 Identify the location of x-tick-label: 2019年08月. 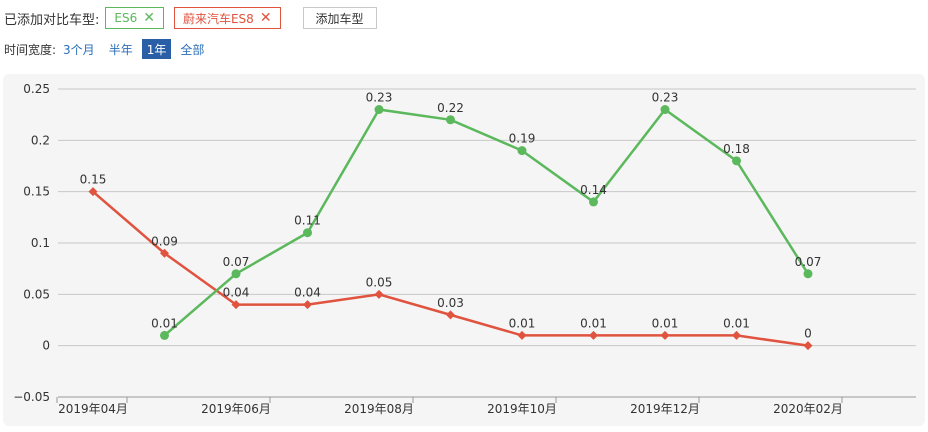
(379, 409).